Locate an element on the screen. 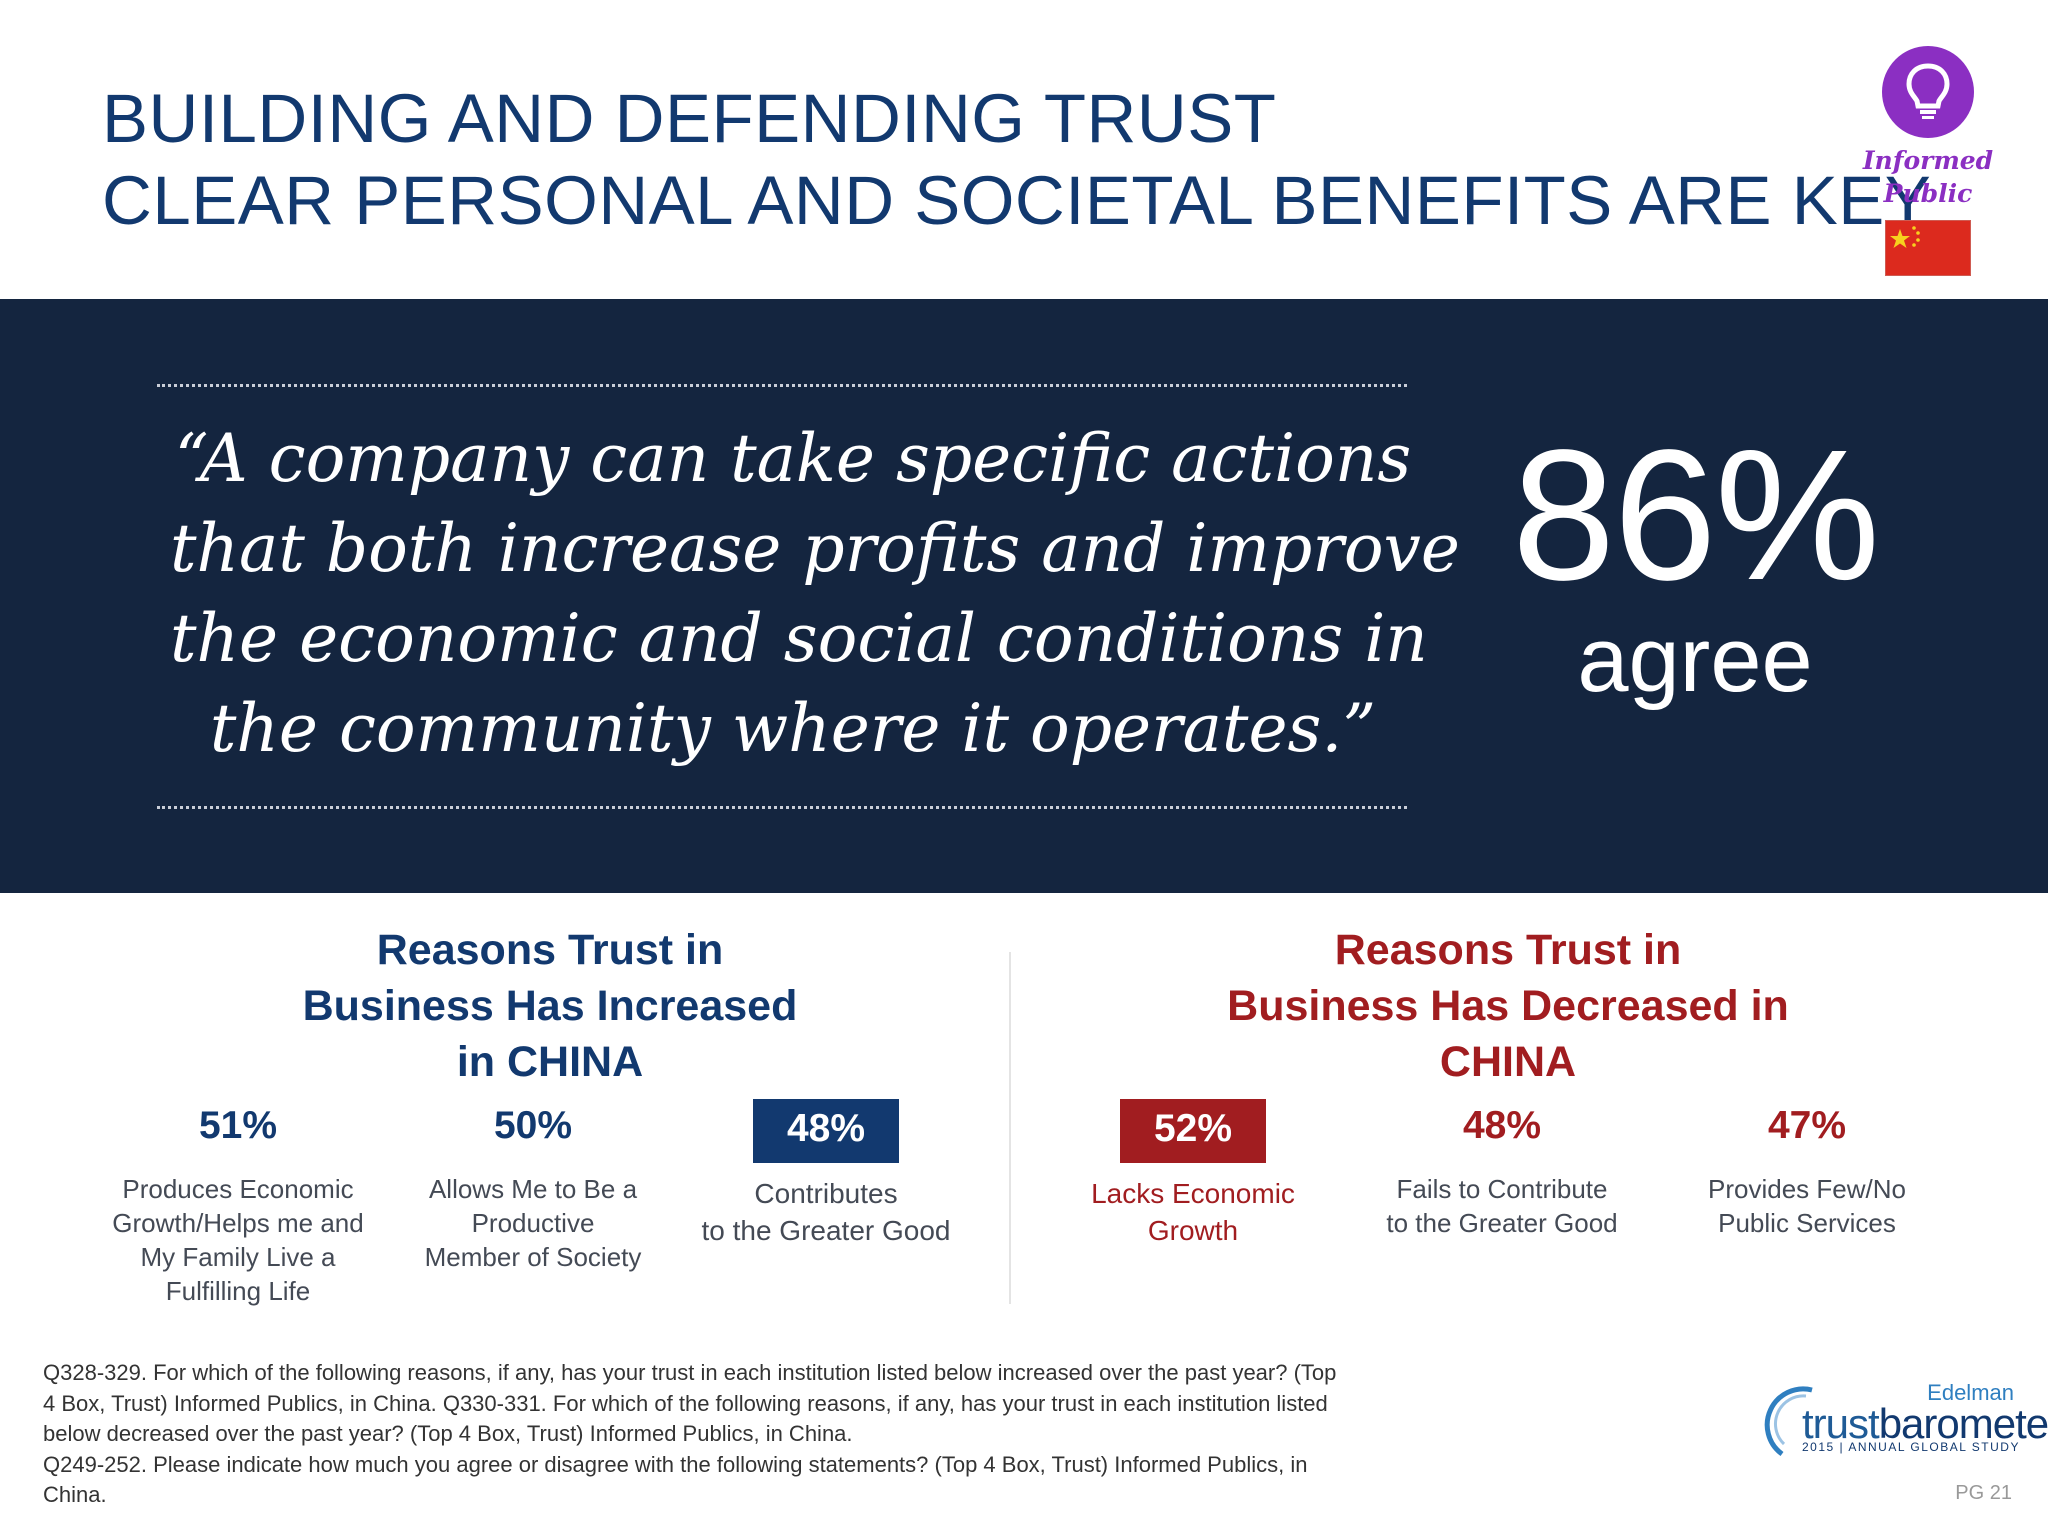 The image size is (2048, 1536). increased-stat-3-desc: Contributes to the Greater Good is located at coordinates (826, 1212).